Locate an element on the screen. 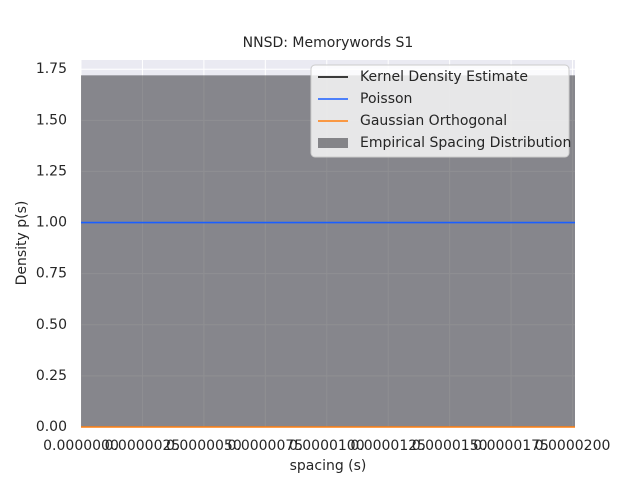 This screenshot has width=640, height=480. legend-label: Gaussian Orthogonal is located at coordinates (433, 121).